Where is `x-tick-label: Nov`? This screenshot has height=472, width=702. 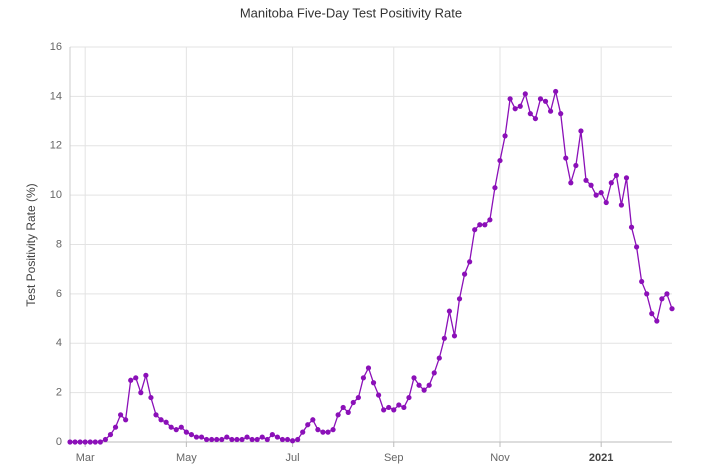
x-tick-label: Nov is located at coordinates (500, 458).